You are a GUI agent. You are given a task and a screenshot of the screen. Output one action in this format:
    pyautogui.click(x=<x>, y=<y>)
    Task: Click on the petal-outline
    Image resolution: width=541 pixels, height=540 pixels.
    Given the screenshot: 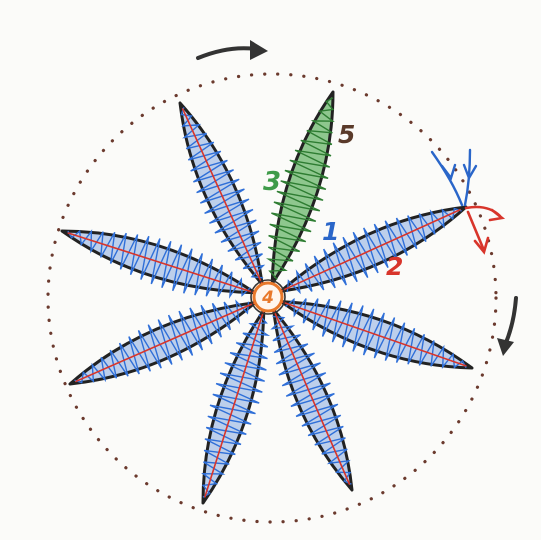 What is the action you would take?
    pyautogui.click(x=302, y=188)
    